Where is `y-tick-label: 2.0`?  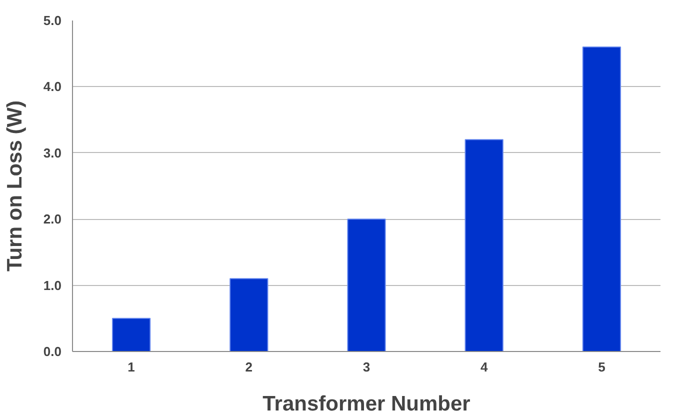
y-tick-label: 2.0 is located at coordinates (52, 219).